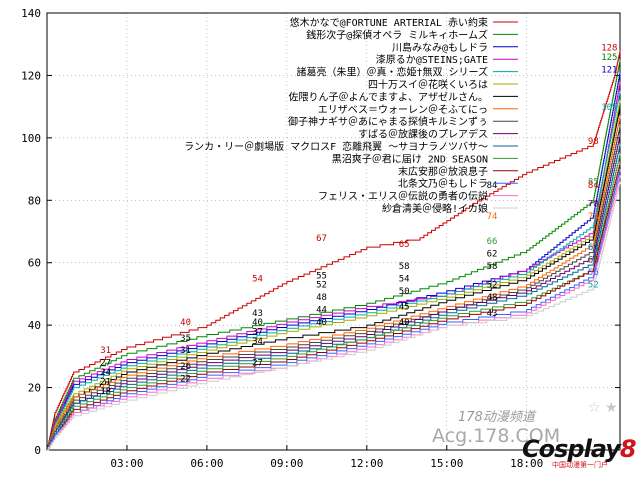 This screenshot has height=484, width=640. Describe the element at coordinates (593, 248) in the screenshot. I see `data-label: 64` at that location.